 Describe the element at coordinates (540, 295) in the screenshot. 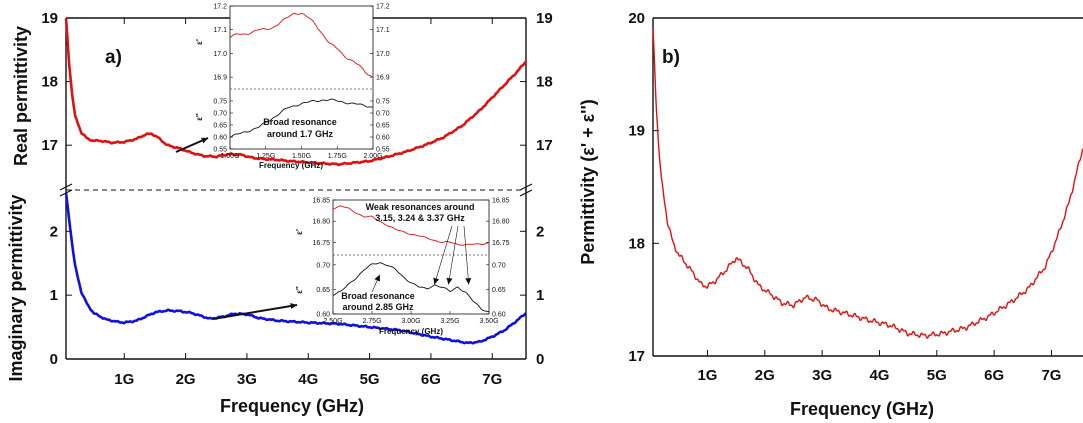

I see `y-tick-label-right: 1` at that location.